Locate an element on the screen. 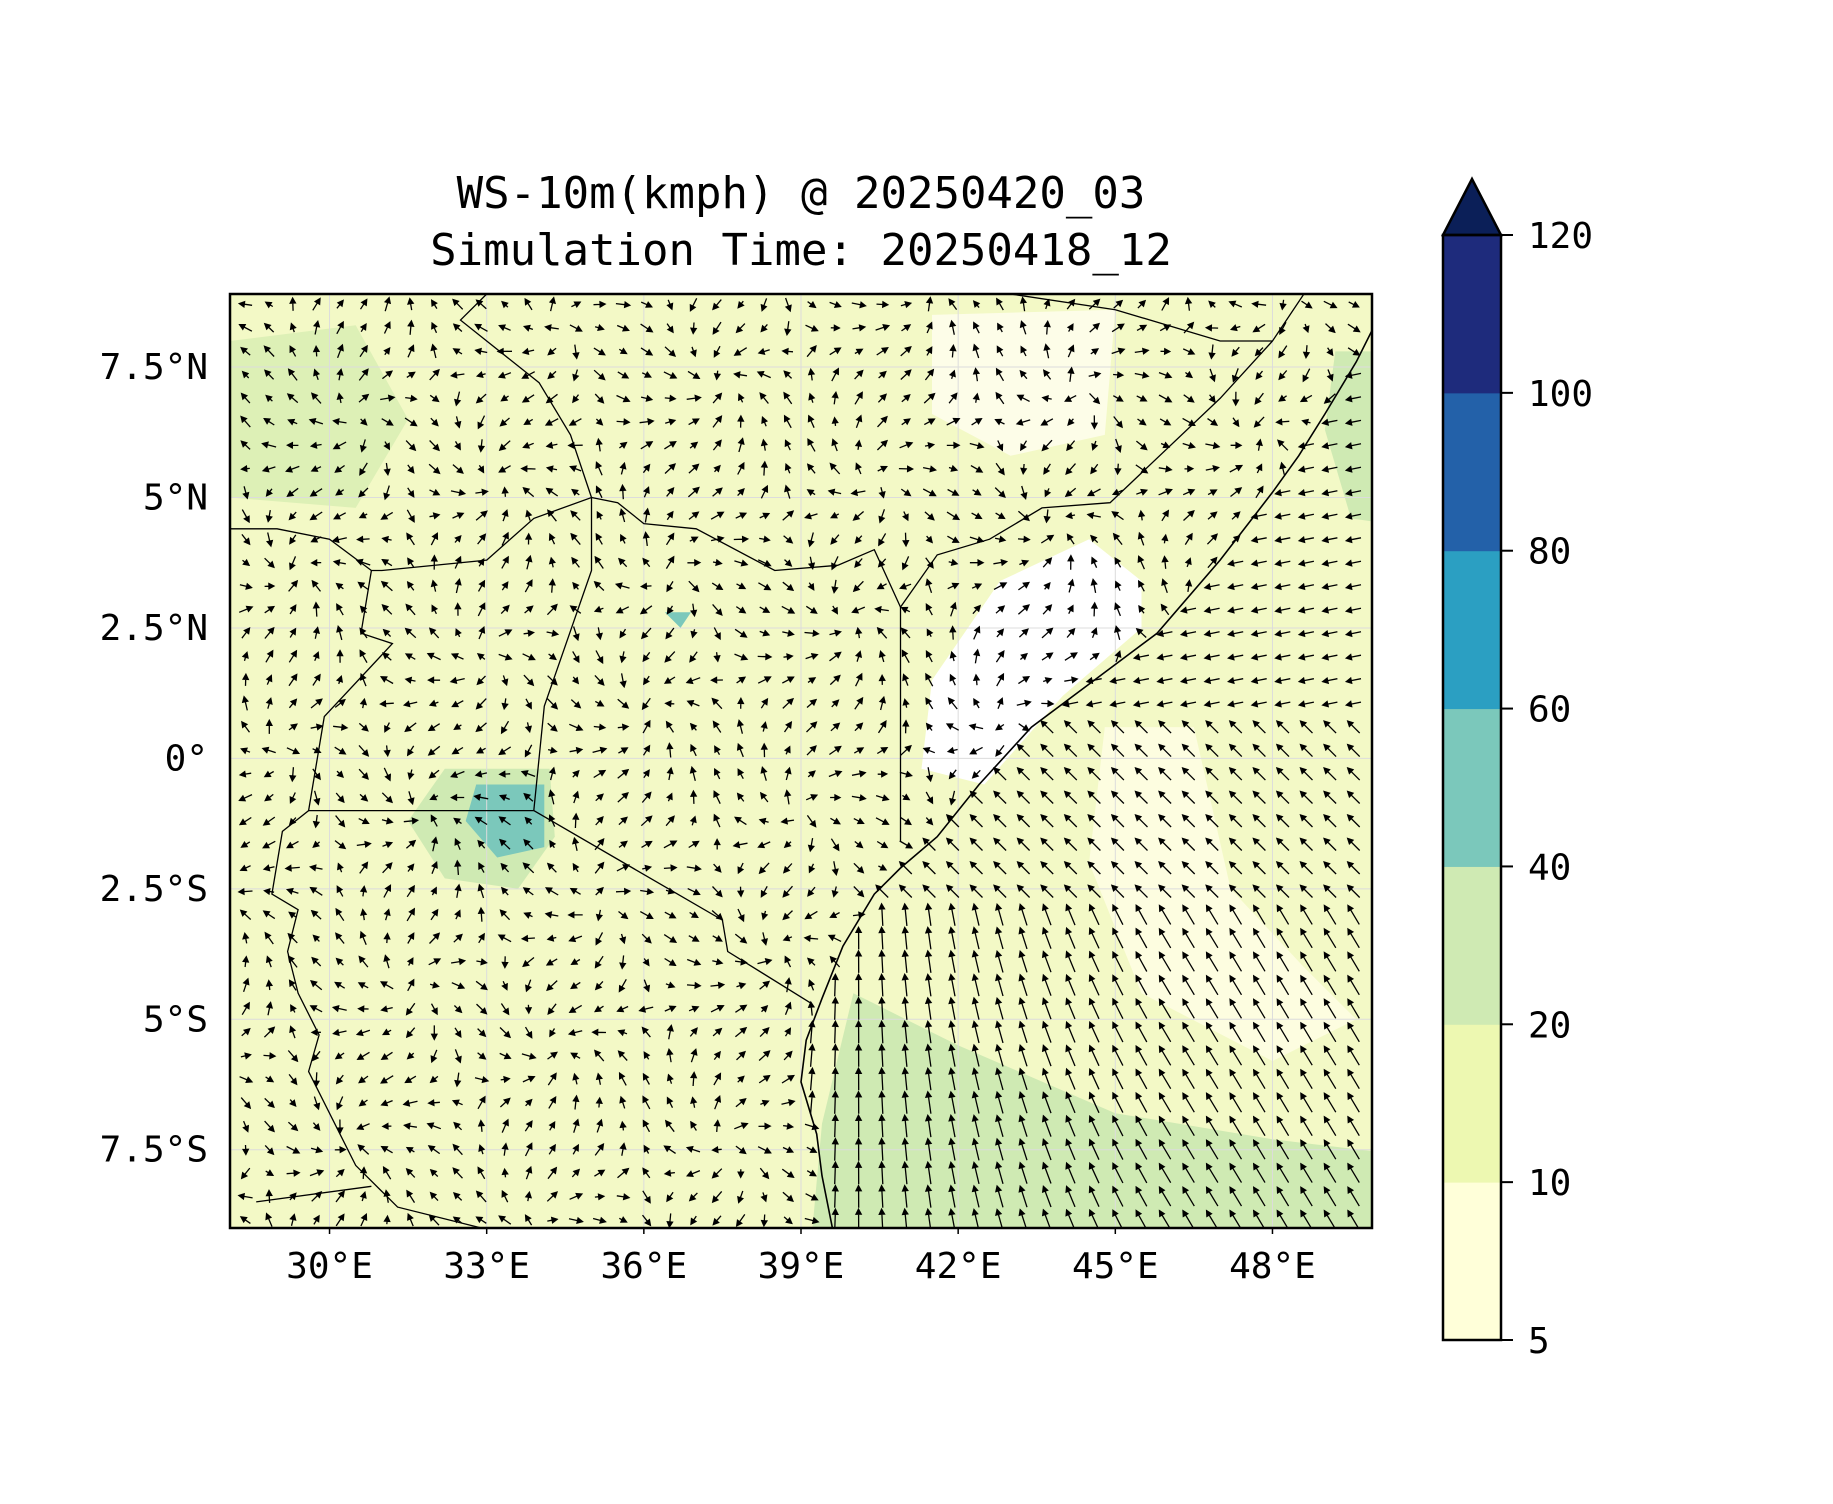  x-tick-label: 45°E is located at coordinates (1115, 1266).